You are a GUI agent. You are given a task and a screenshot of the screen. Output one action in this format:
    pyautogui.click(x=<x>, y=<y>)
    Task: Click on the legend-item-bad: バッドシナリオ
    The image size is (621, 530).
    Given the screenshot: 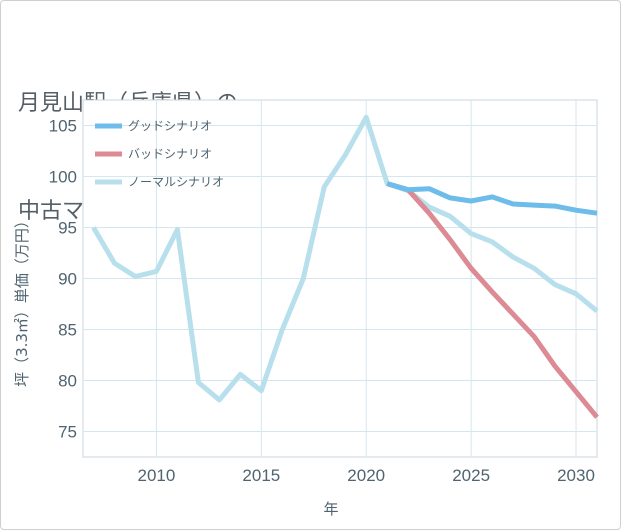 What is the action you would take?
    pyautogui.click(x=153, y=154)
    